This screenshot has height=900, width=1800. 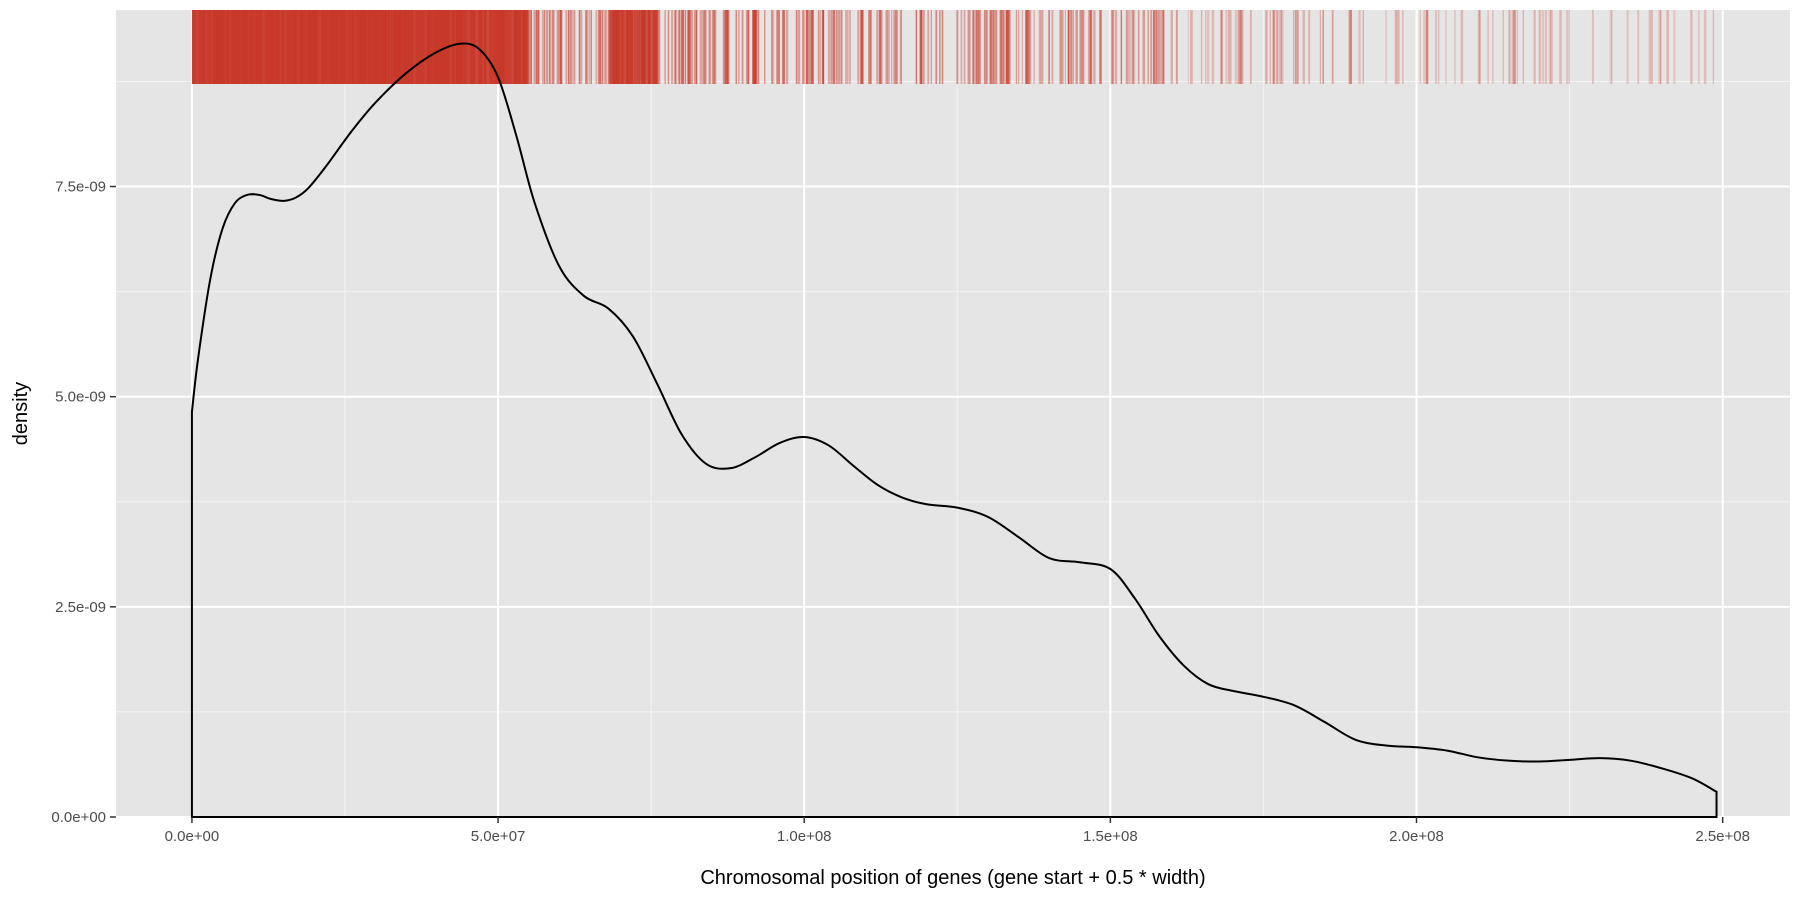 What do you see at coordinates (80, 607) in the screenshot?
I see `y-tick-label: 2.5e-09` at bounding box center [80, 607].